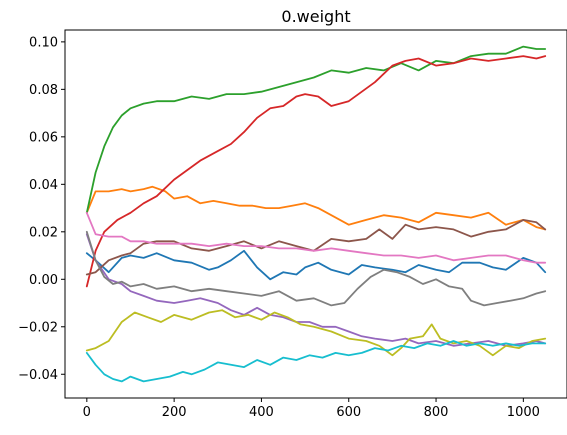 The height and width of the screenshot is (435, 567). What do you see at coordinates (43, 137) in the screenshot?
I see `y-tick-label: 0.06` at bounding box center [43, 137].